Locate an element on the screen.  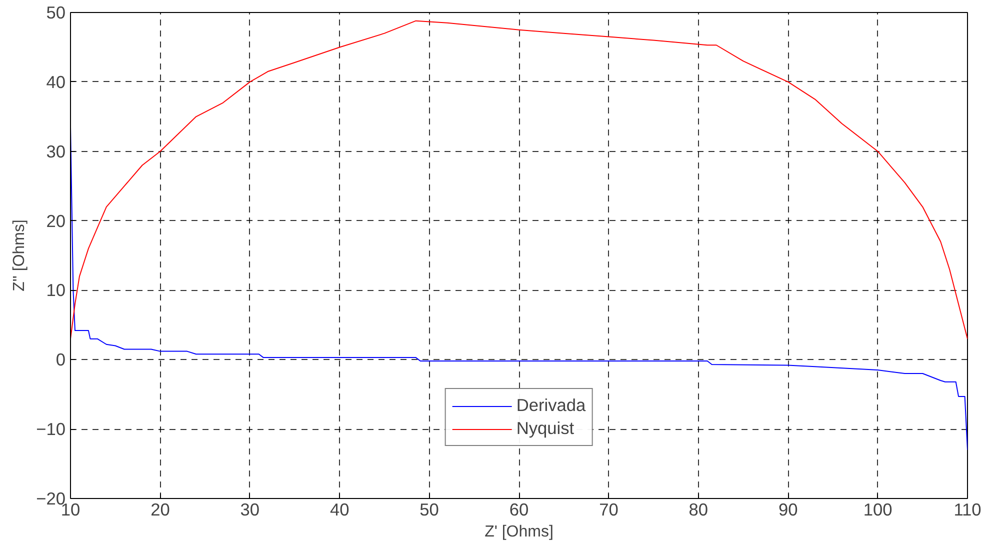
y-tick-label: 0 is located at coordinates (61, 360).